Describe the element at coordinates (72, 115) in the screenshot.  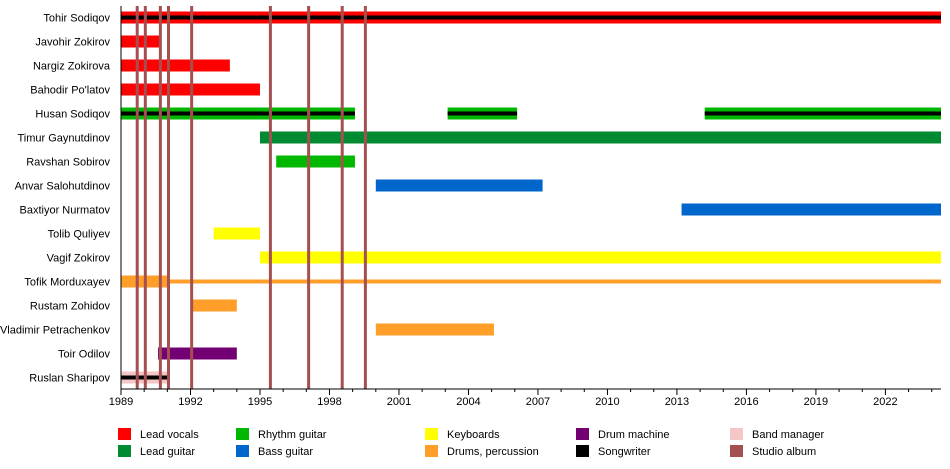
I see `member-label: Husan Sodiqov` at that location.